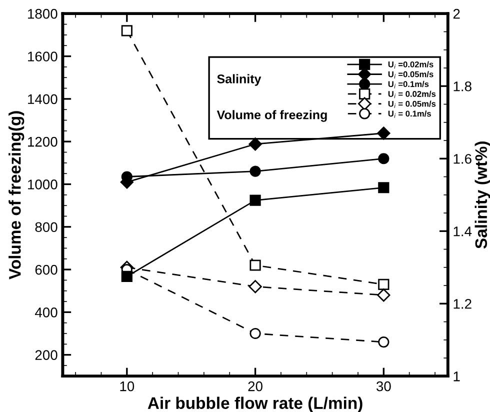  Describe the element at coordinates (43, 57) in the screenshot. I see `y-tick-label: 1600` at that location.